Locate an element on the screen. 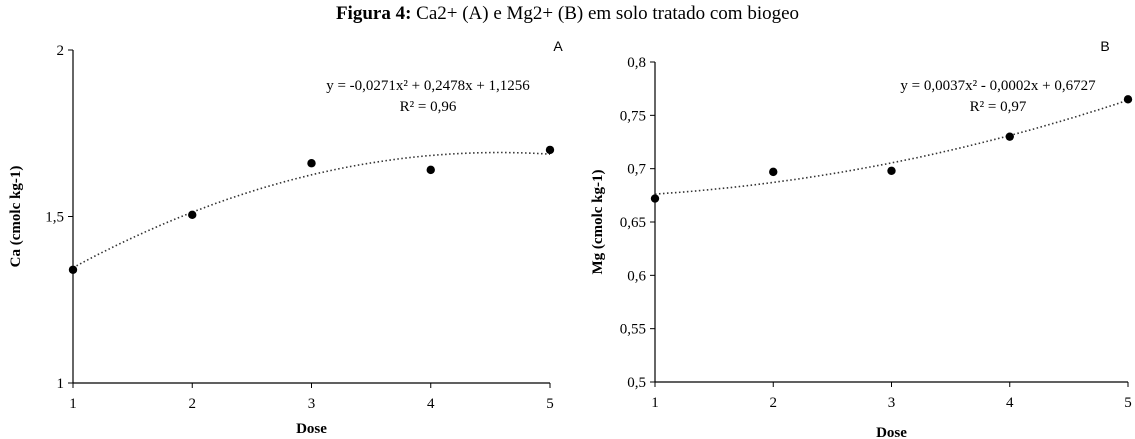 The height and width of the screenshot is (439, 1135). y-axis-title: Mg (cmolc kg-1) is located at coordinates (598, 222).